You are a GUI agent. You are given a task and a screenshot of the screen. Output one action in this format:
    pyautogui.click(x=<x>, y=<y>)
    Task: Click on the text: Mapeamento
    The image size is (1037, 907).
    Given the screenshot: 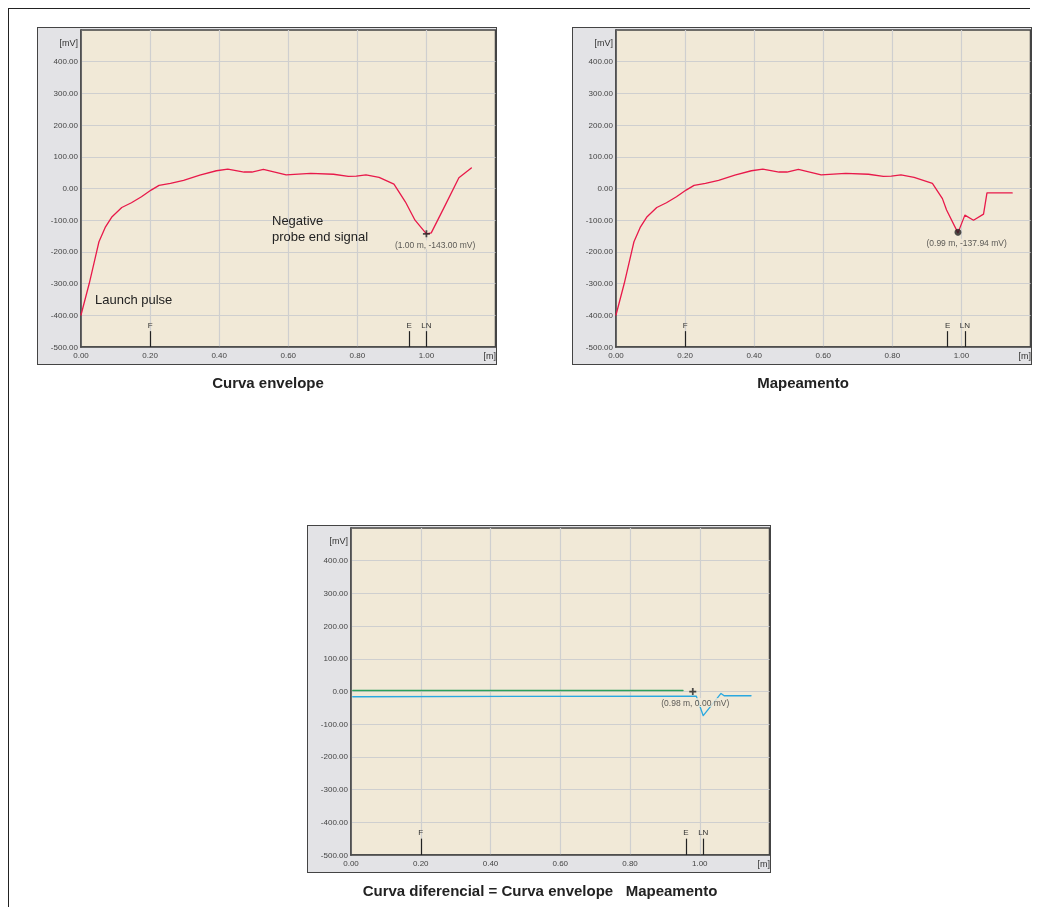 What is the action you would take?
    pyautogui.click(x=803, y=382)
    